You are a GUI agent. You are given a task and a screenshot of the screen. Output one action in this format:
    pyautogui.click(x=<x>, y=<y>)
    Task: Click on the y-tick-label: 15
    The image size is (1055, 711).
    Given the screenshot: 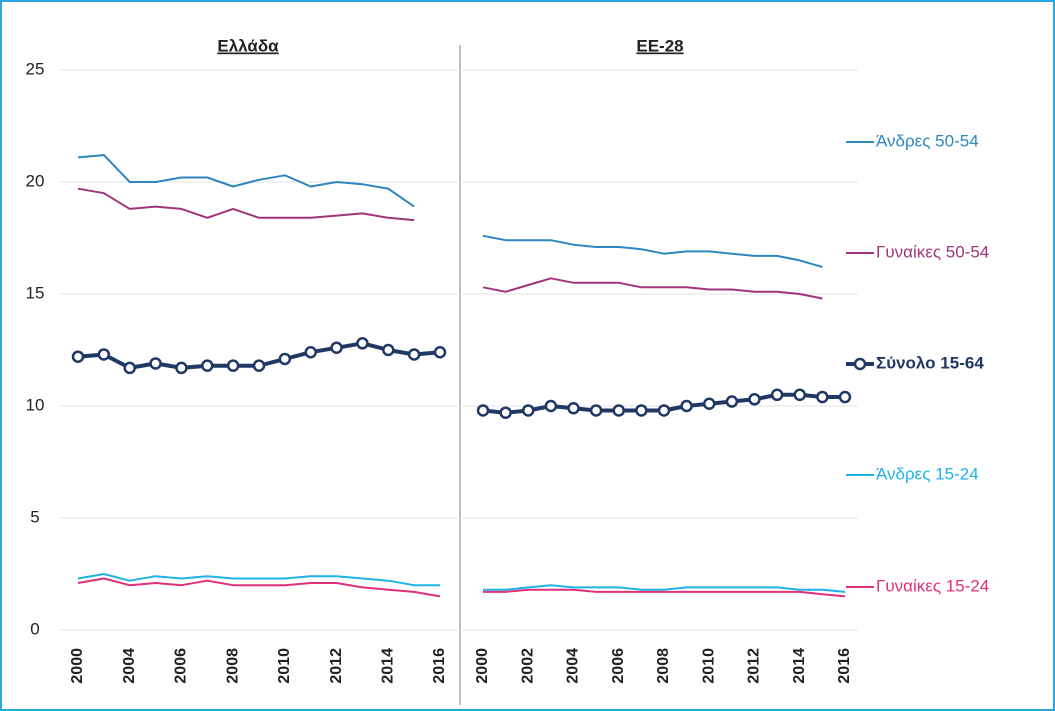 What is the action you would take?
    pyautogui.click(x=35, y=292)
    